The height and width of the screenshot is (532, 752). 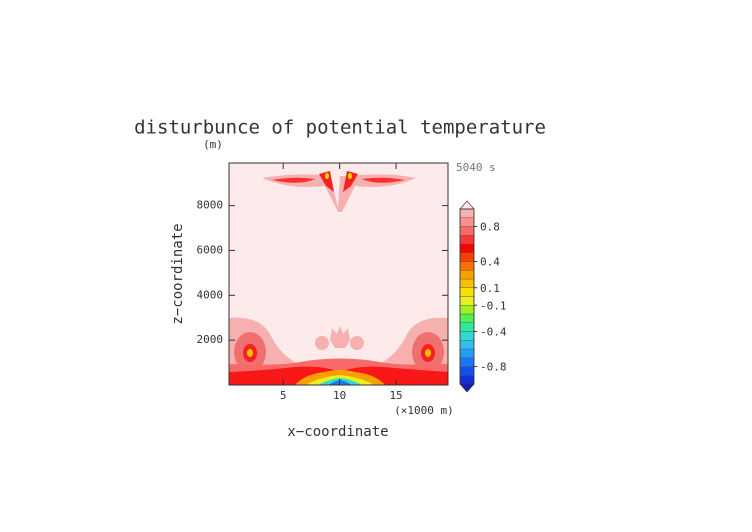 I want to click on colorbar-tick-label: 0.1, so click(x=490, y=288).